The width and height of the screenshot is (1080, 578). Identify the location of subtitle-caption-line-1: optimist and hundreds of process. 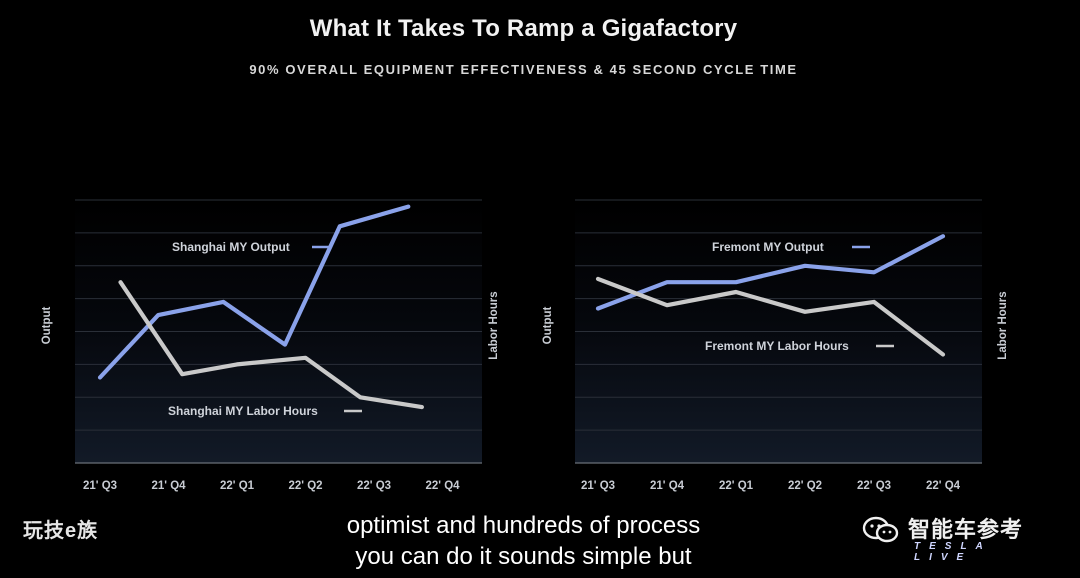
(523, 526).